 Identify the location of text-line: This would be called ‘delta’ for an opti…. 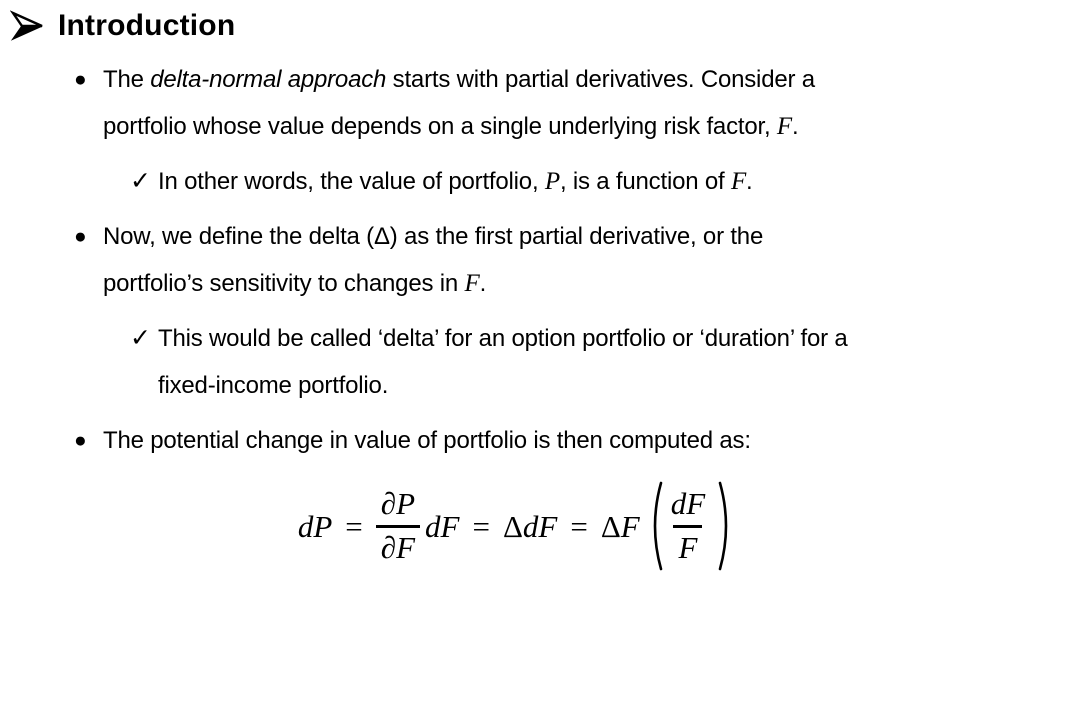
(621, 338).